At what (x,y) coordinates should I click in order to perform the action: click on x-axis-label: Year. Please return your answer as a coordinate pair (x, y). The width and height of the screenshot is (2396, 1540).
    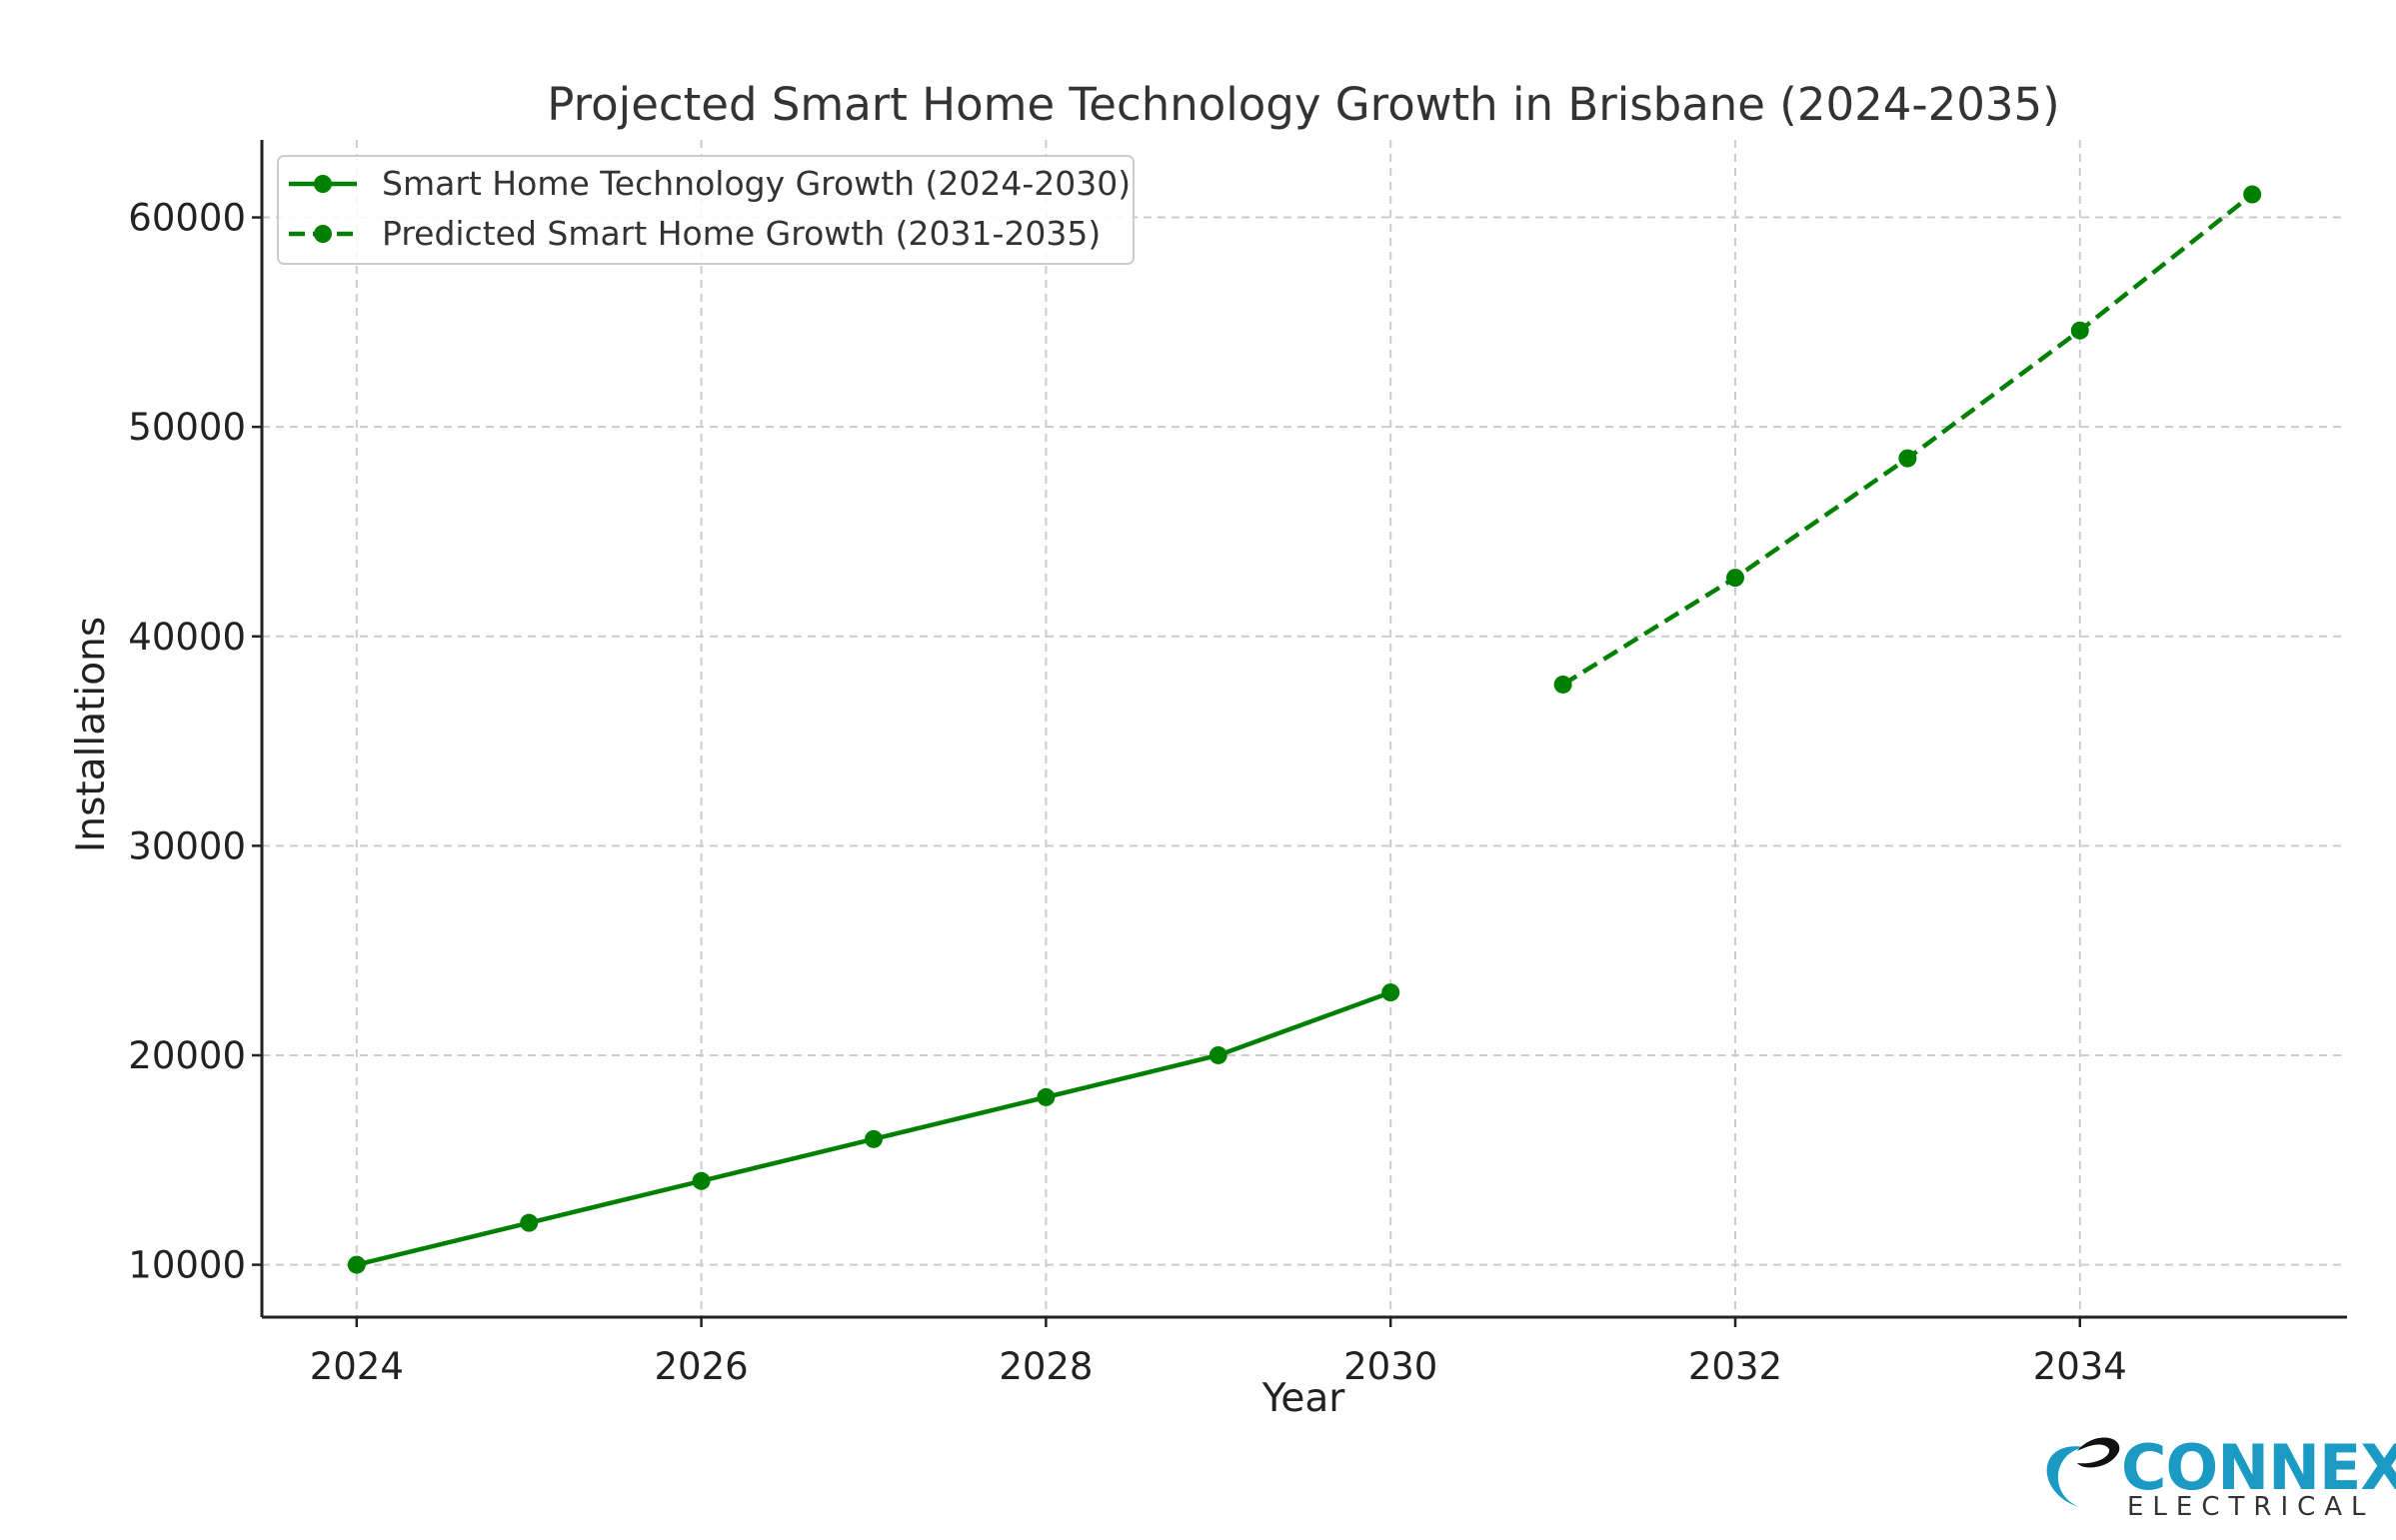
    Looking at the image, I should click on (1304, 1398).